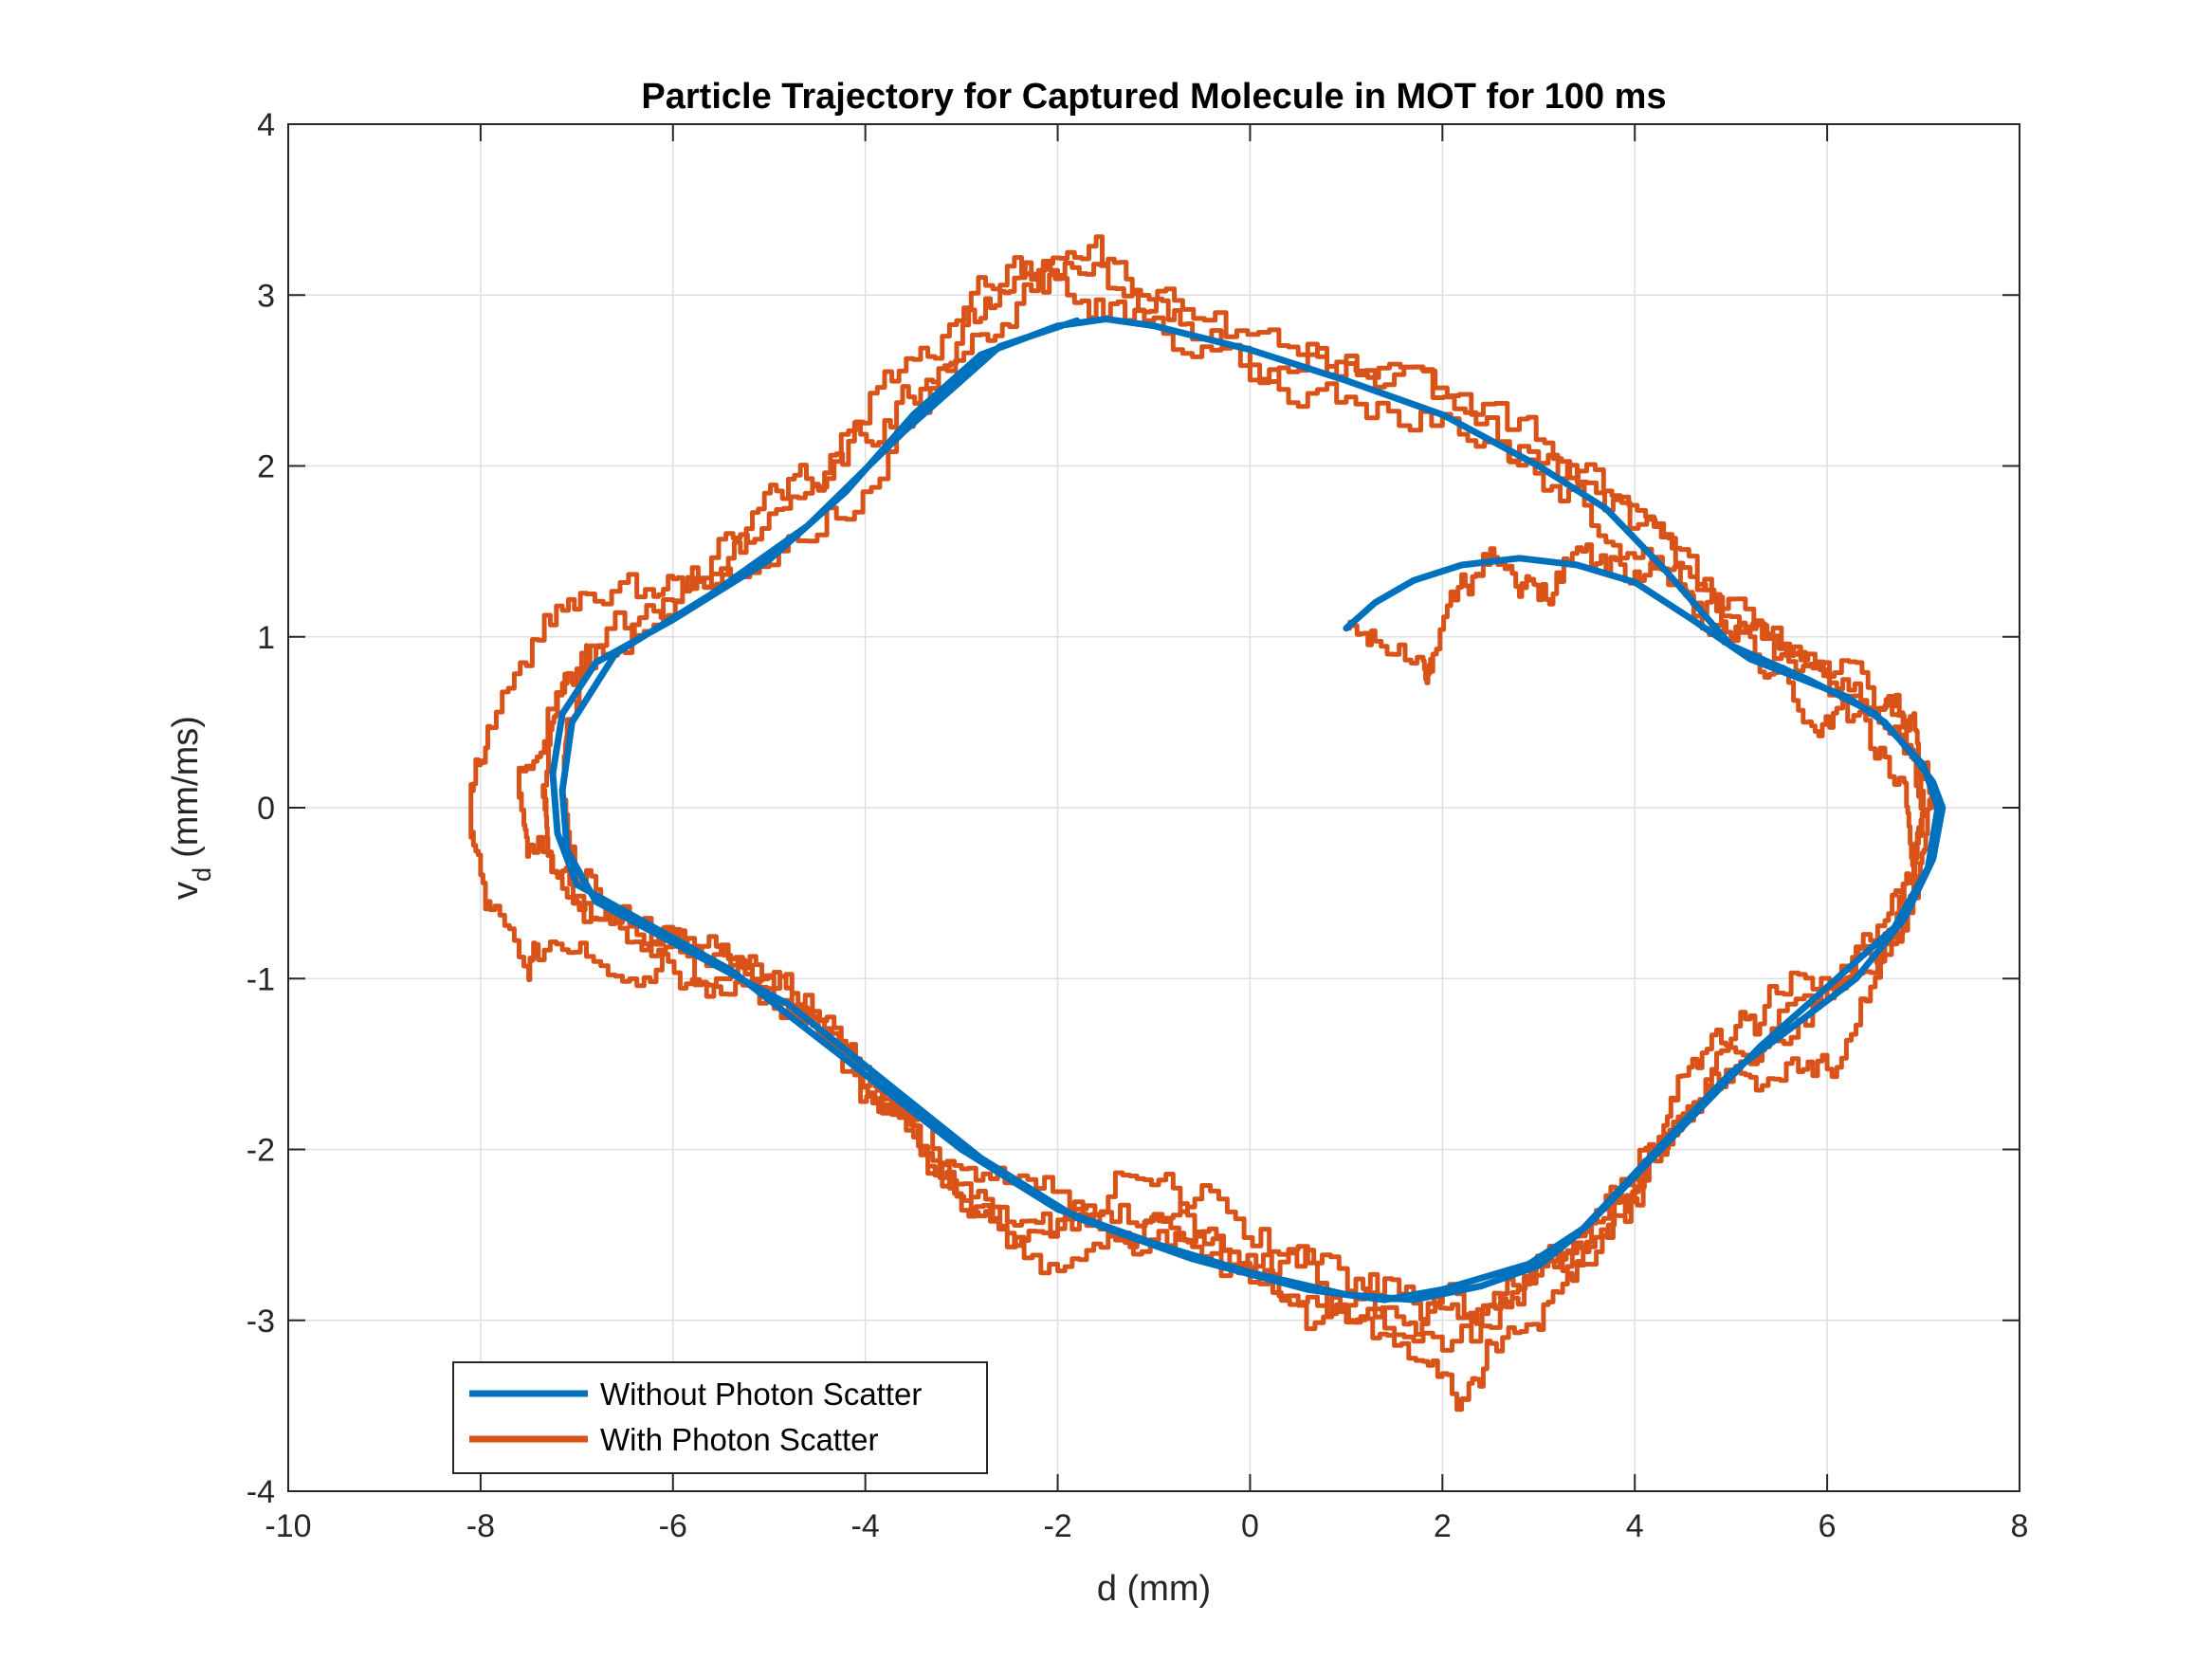  I want to click on y-axis-label: vd (mm/ms), so click(191, 808).